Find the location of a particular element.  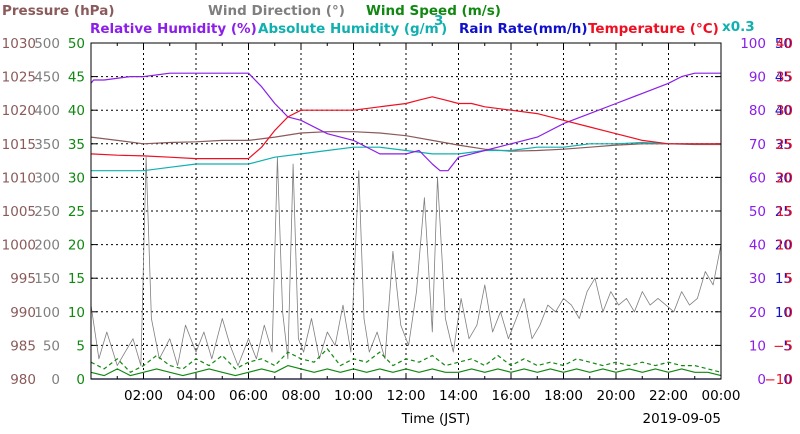

y-tick-label-temperature: 40 is located at coordinates (784, 44).